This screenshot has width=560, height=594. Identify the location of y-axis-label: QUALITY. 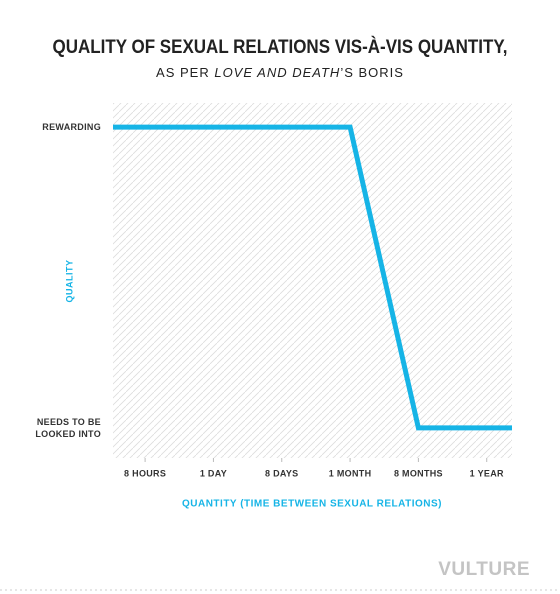
(69, 281).